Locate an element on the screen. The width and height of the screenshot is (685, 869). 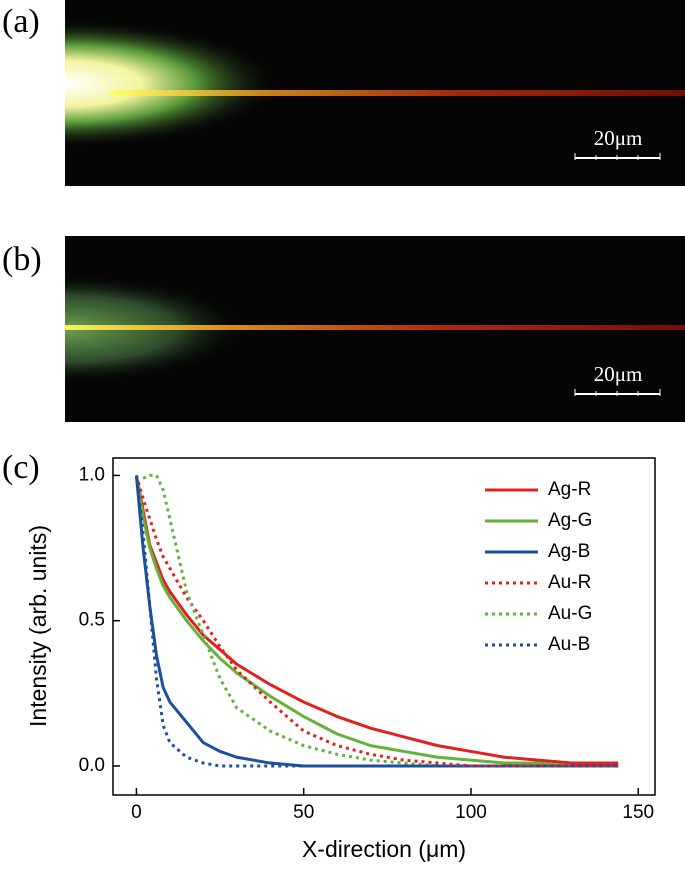
x-tick-label: 50 is located at coordinates (303, 812).